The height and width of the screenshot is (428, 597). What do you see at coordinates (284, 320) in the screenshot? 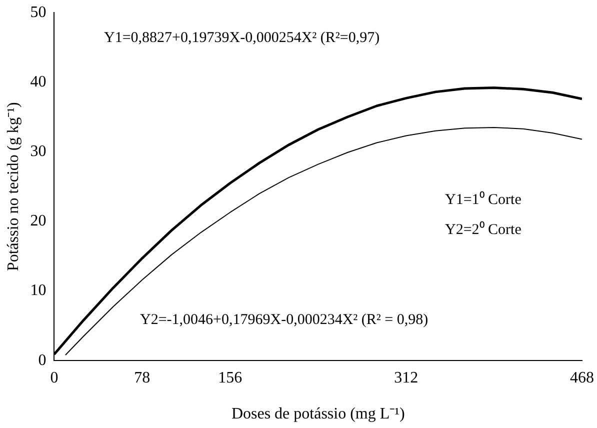
I see `annotation: Y2=-1,0046+0,17969X-0,000234X² (R² = 0,98)` at bounding box center [284, 320].